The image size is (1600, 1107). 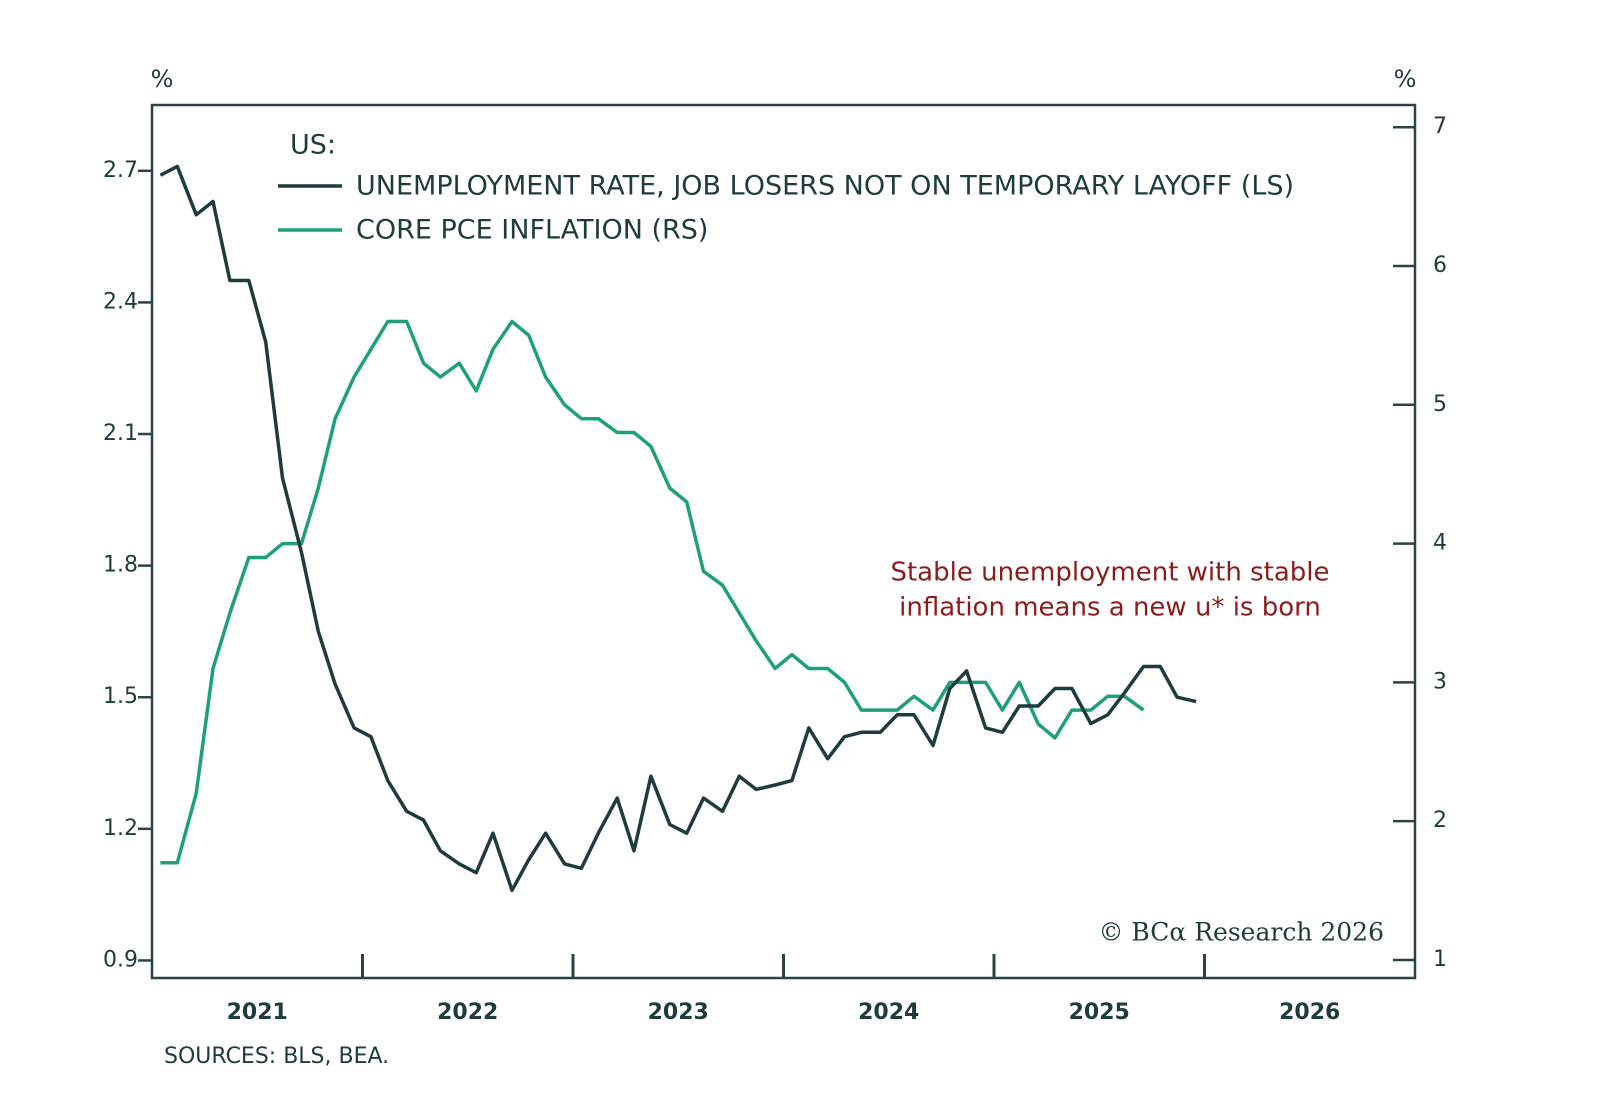 What do you see at coordinates (120, 433) in the screenshot?
I see `y-tick-label: 2.1` at bounding box center [120, 433].